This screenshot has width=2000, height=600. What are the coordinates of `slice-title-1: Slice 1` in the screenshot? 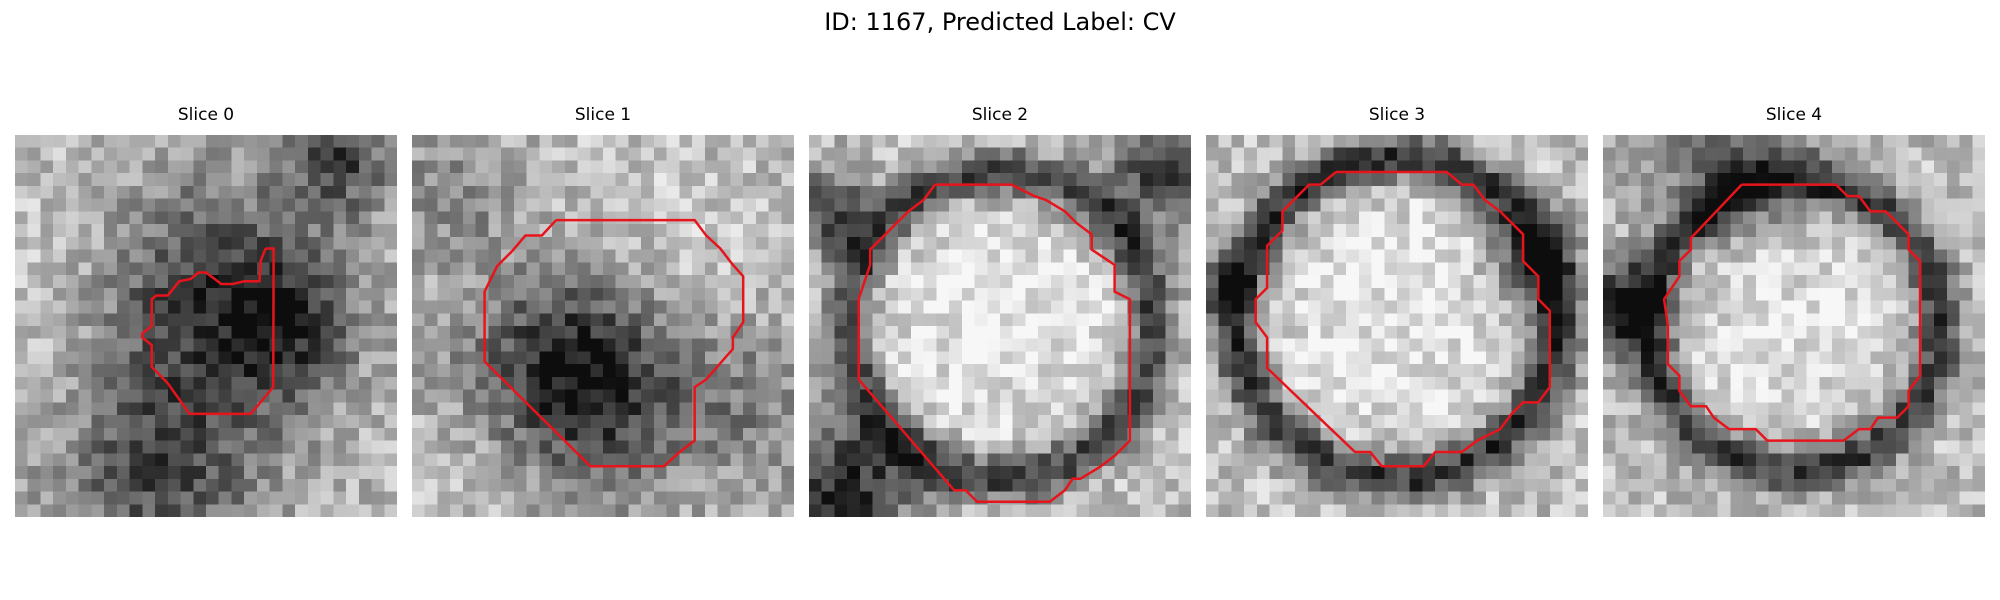 It's located at (603, 115).